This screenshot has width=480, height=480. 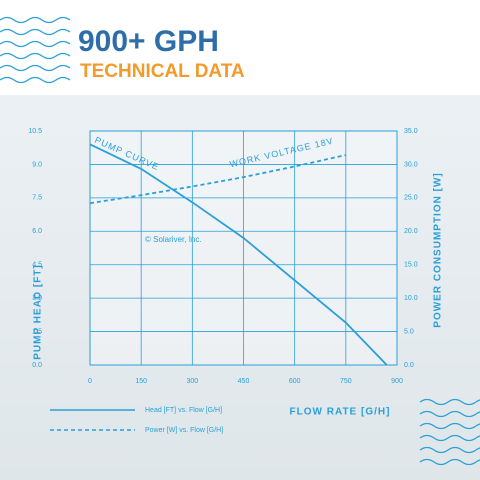 What do you see at coordinates (192, 381) in the screenshot?
I see `x-tick-label: 300` at bounding box center [192, 381].